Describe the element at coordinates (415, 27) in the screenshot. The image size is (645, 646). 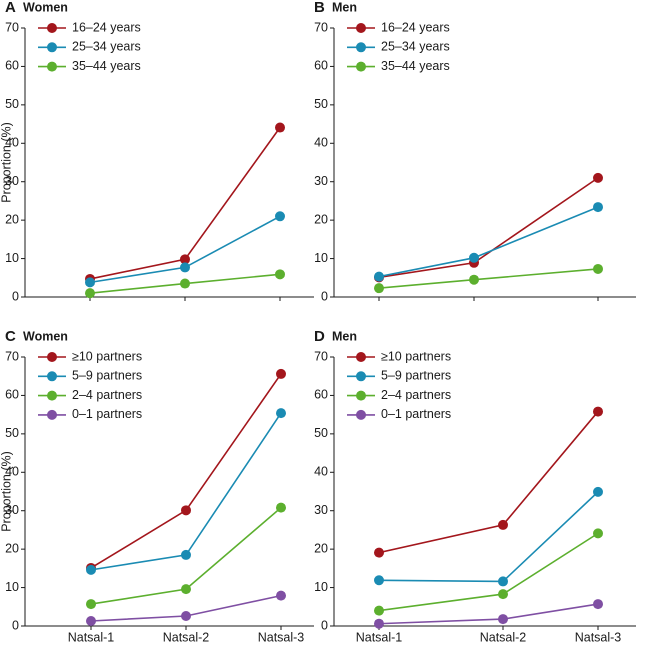
I see `legend-label: 16–24 years` at that location.